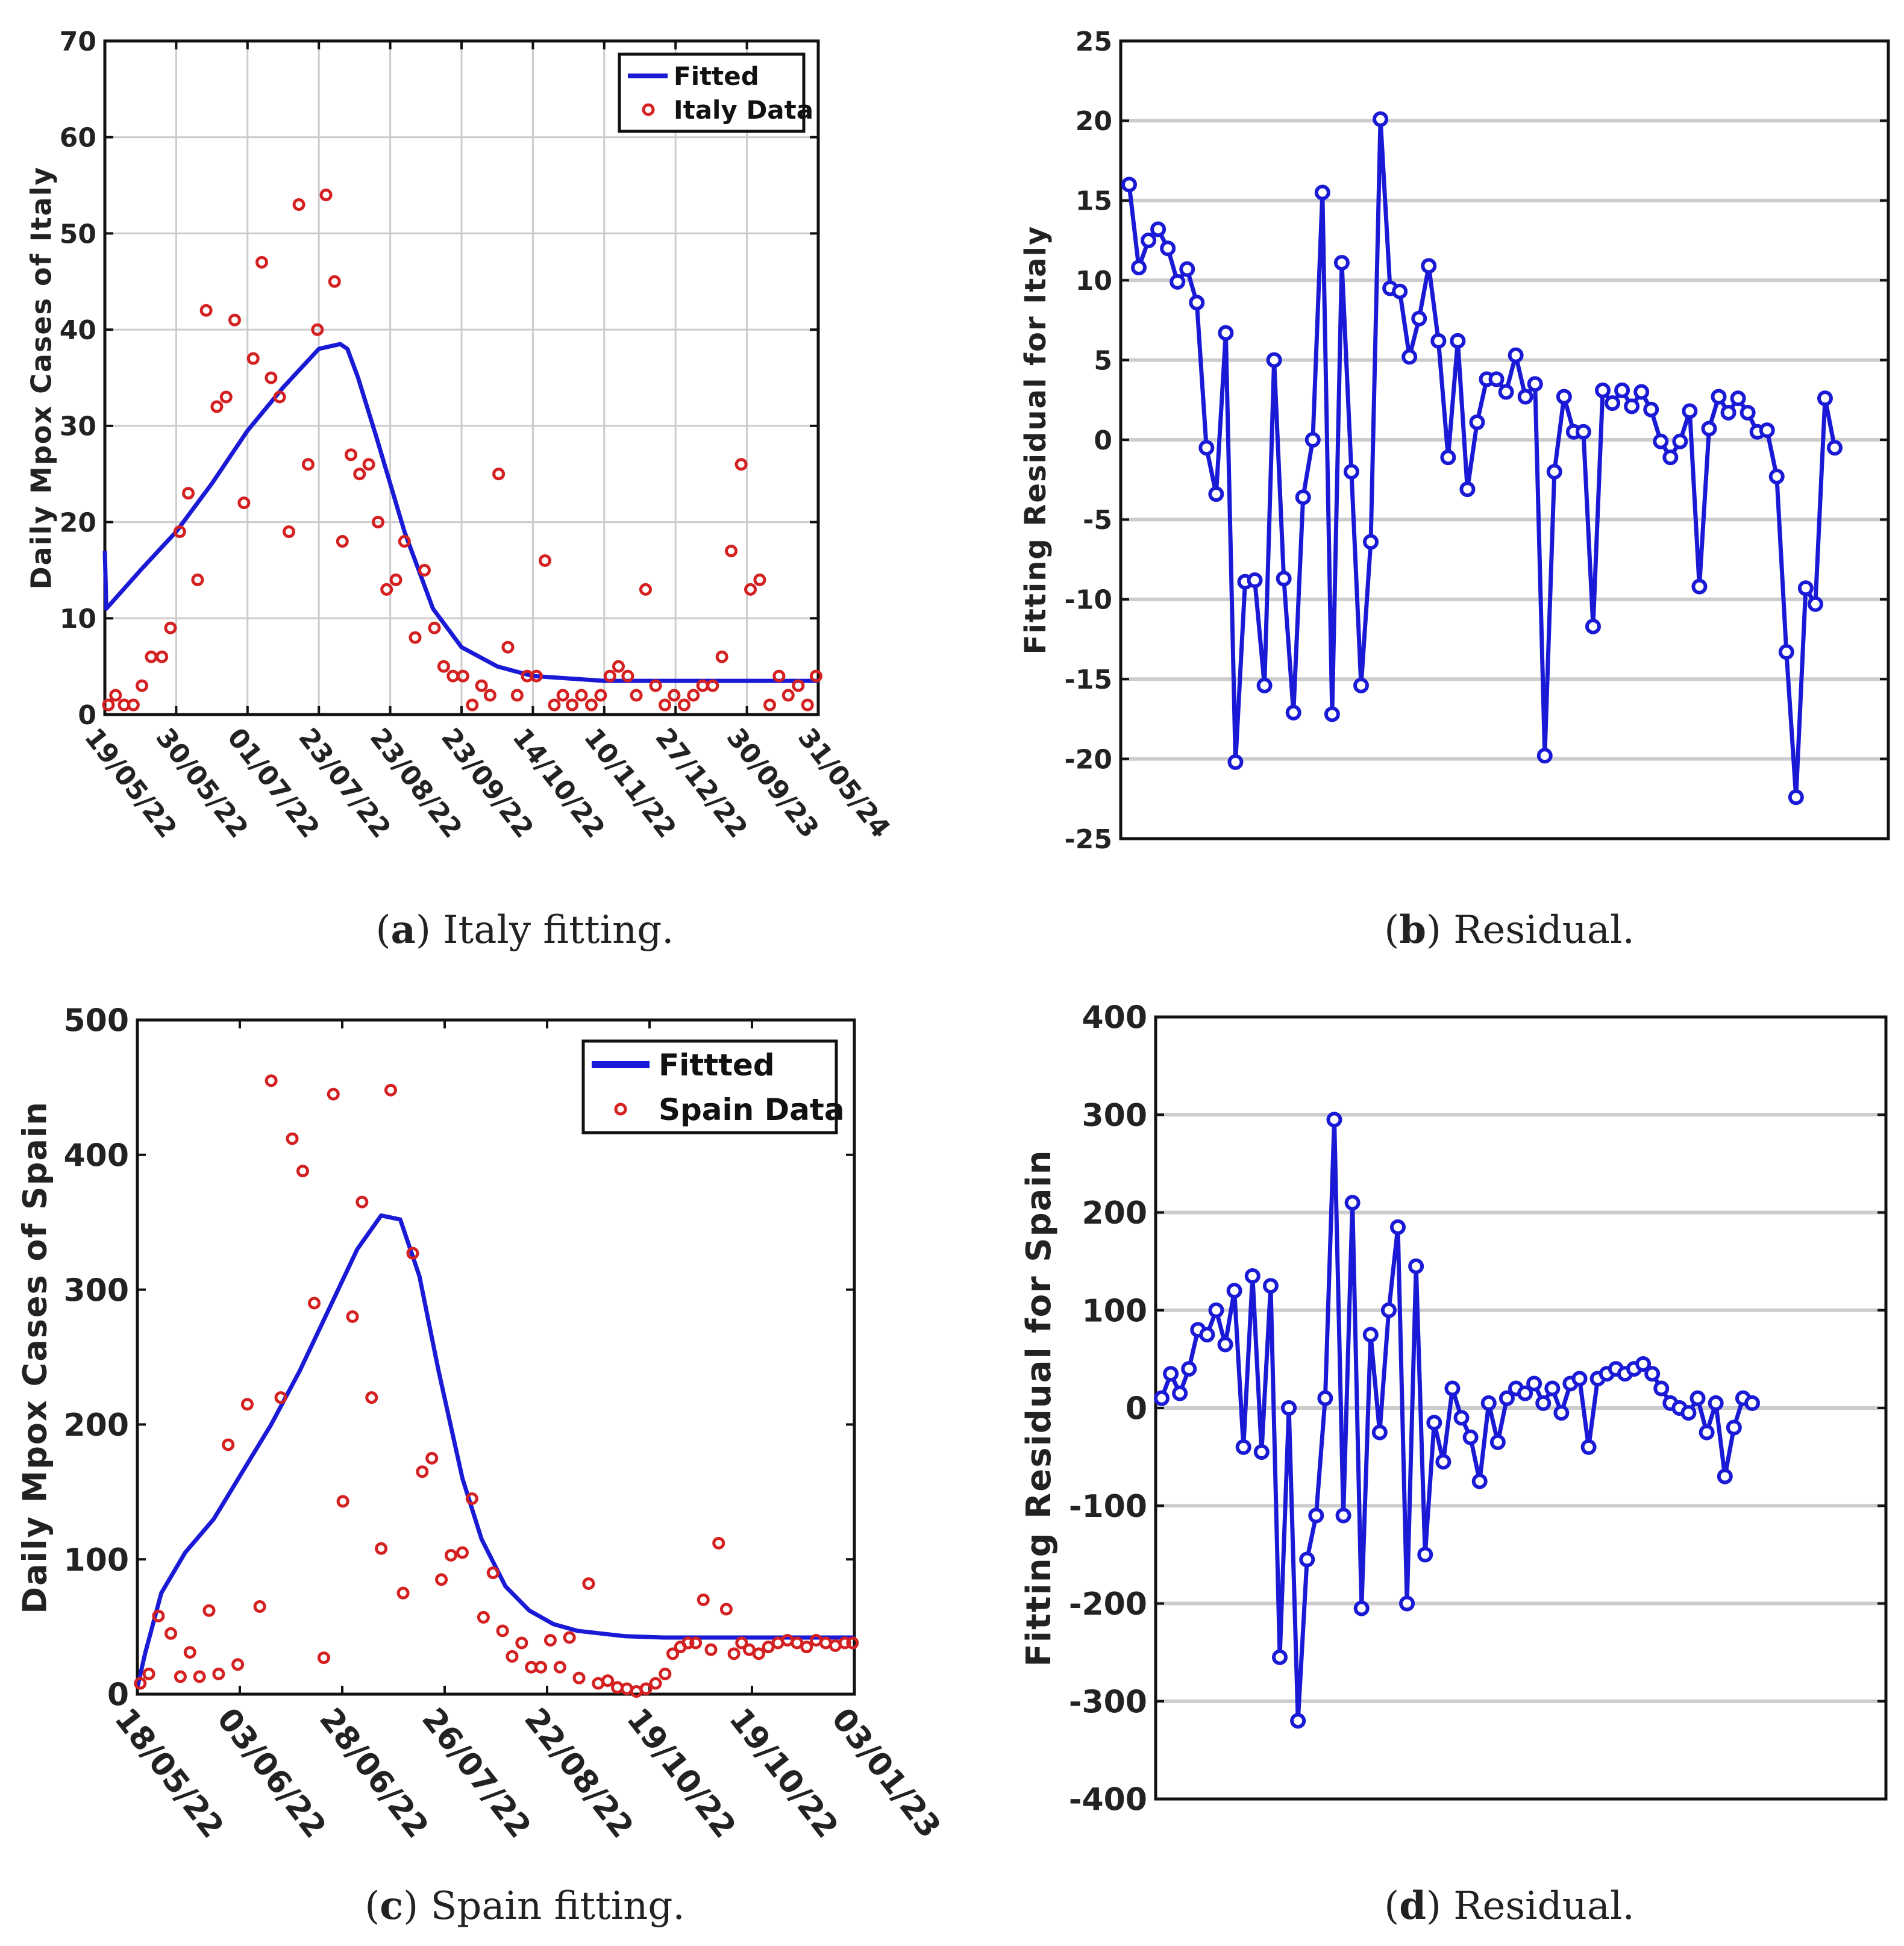  What do you see at coordinates (1509, 1906) in the screenshot?
I see `panel-caption: (d) Residual.` at bounding box center [1509, 1906].